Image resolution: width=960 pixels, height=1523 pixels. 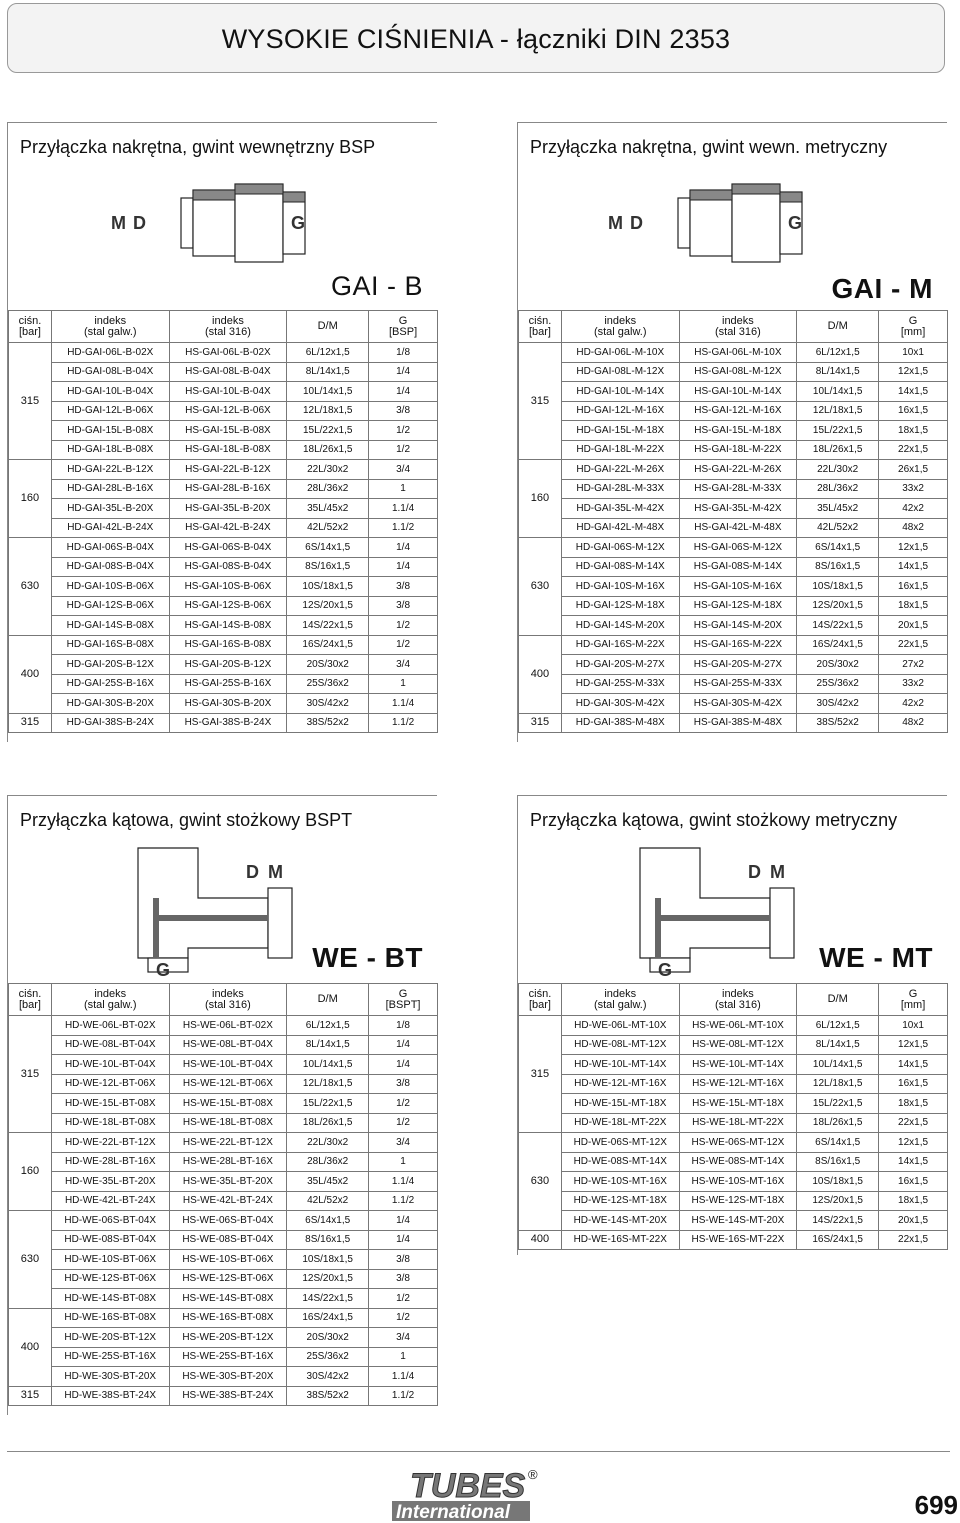 What do you see at coordinates (838, 508) in the screenshot?
I see `table-cell: 35L/45x2` at bounding box center [838, 508].